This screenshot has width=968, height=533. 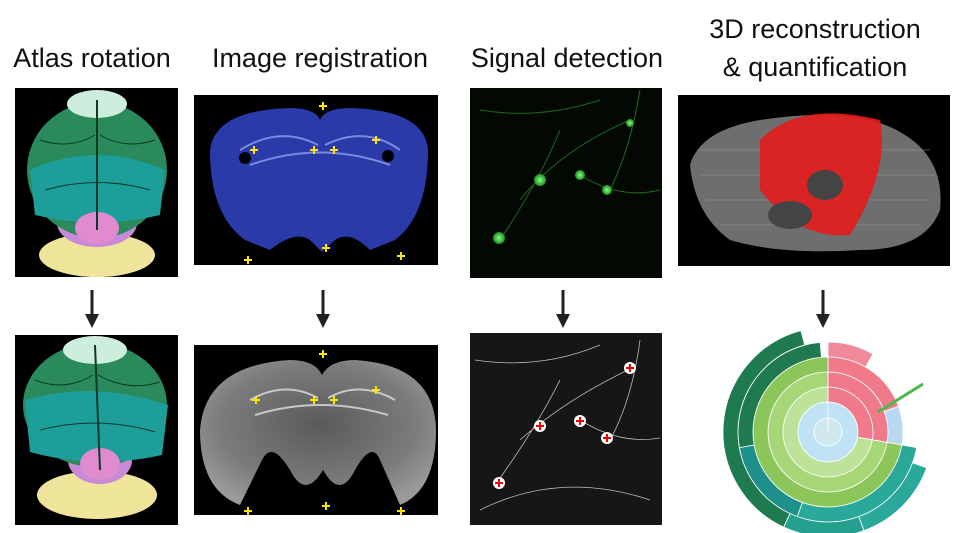 What do you see at coordinates (566, 183) in the screenshot?
I see `fluorescence-image` at bounding box center [566, 183].